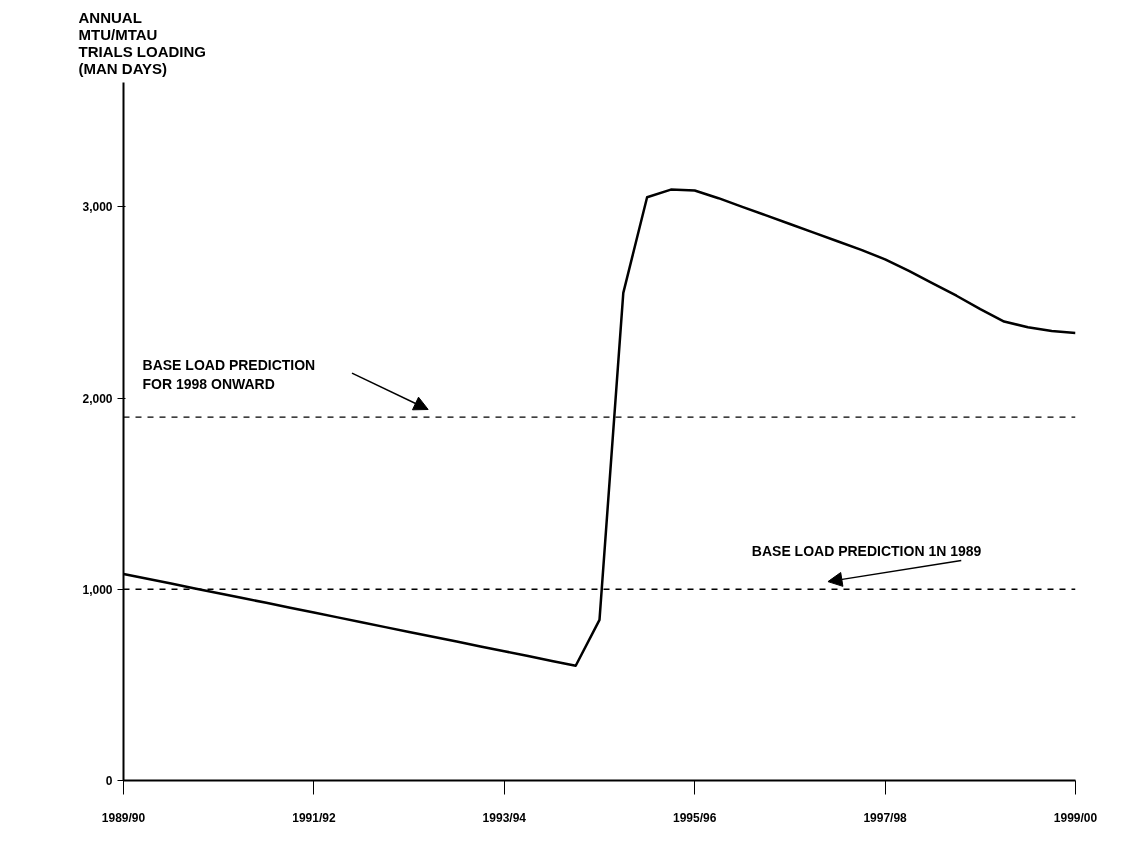 Image resolution: width=1127 pixels, height=868 pixels. Describe the element at coordinates (97, 589) in the screenshot. I see `y-tick-label: 1,000` at that location.